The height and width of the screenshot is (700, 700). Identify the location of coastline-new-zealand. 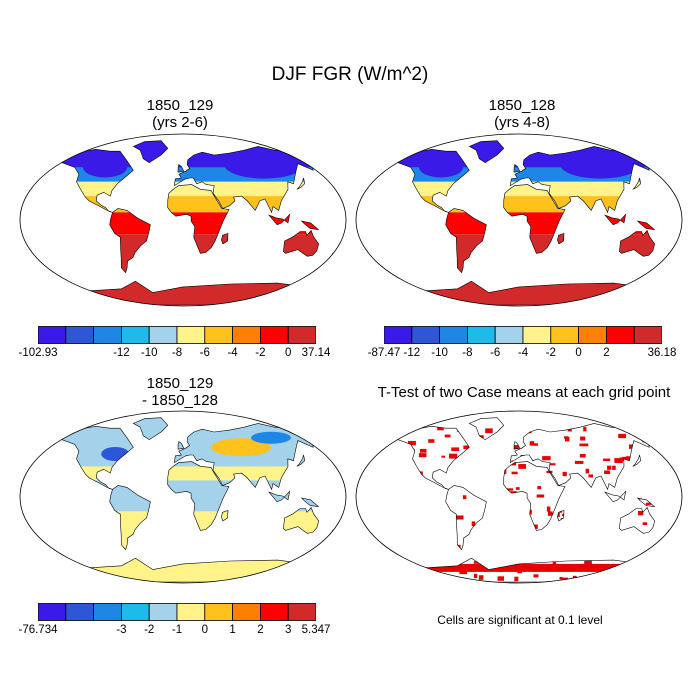
(666, 258).